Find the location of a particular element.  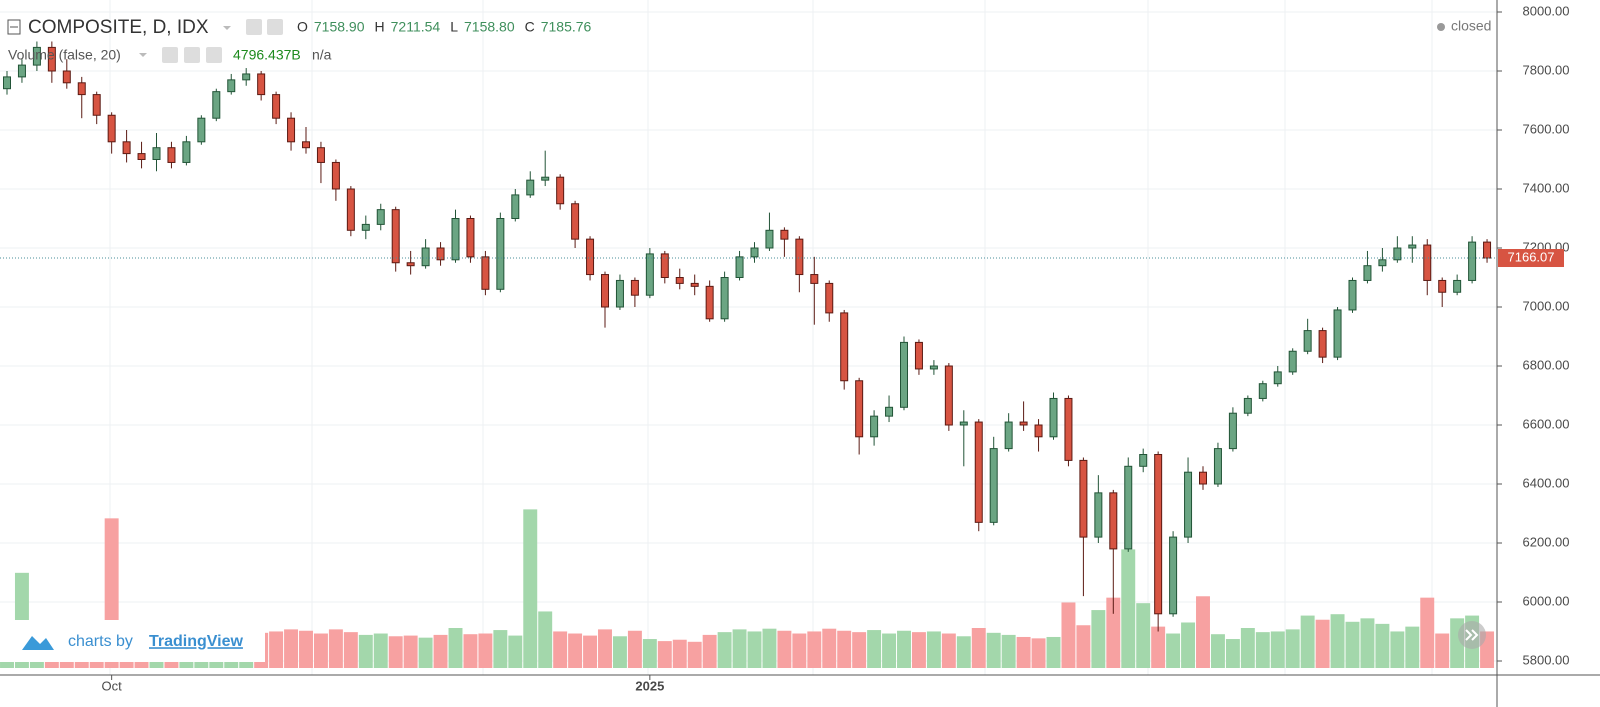

y-tick-label: 7800.00 is located at coordinates (1546, 69).